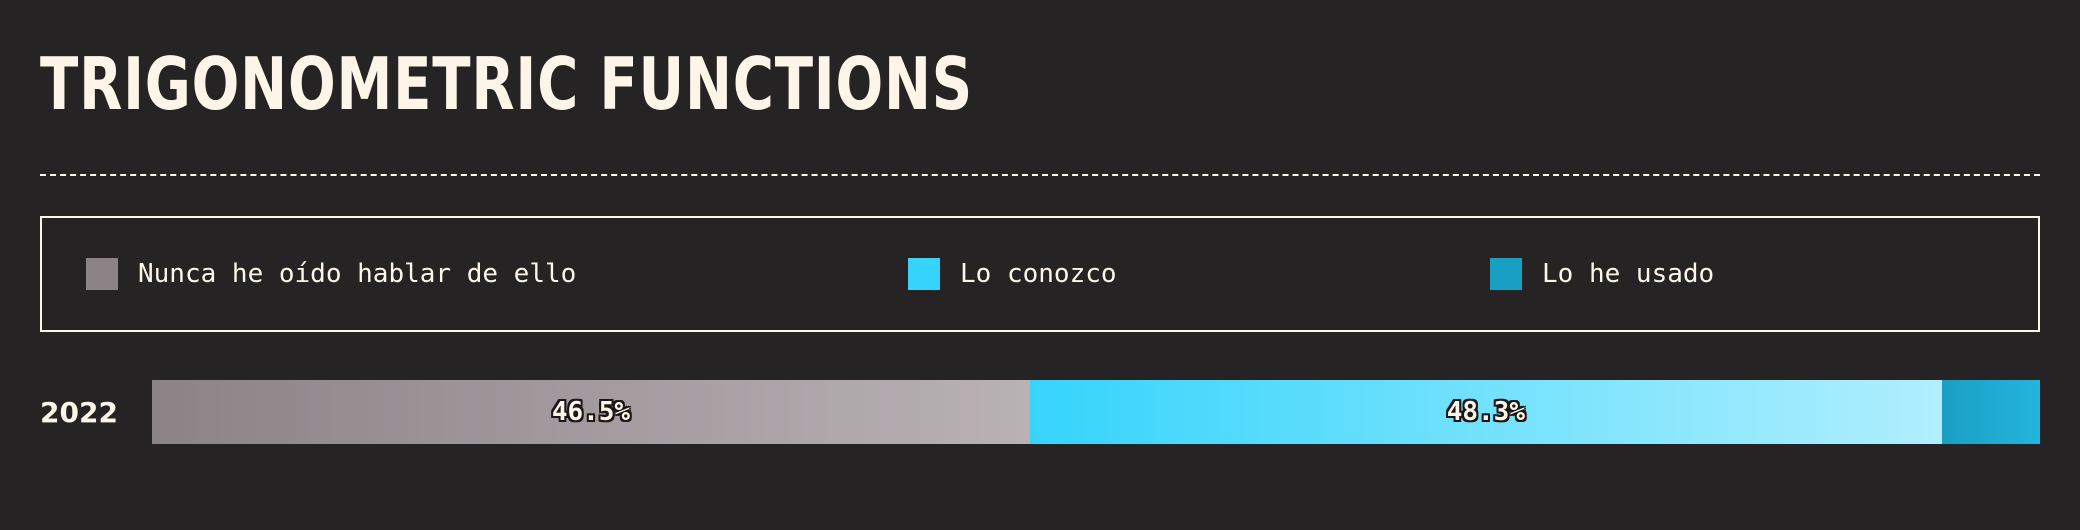 The image size is (2080, 530). I want to click on legend-item-lo-he-usado: Lo he usado, so click(1602, 274).